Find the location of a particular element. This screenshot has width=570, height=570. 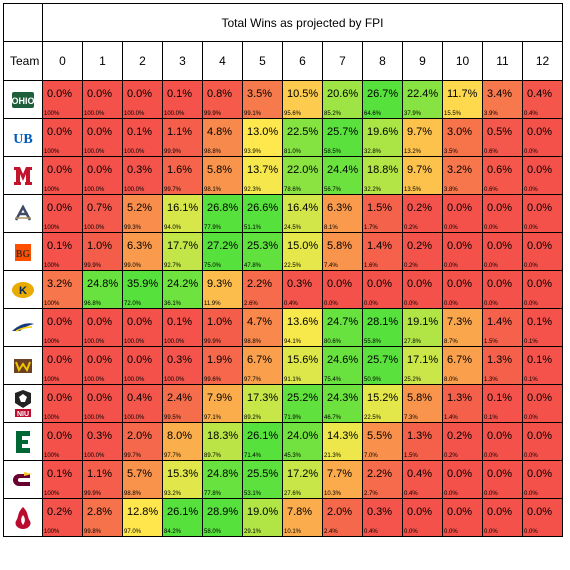

probability-value: 28.9% is located at coordinates (223, 512).